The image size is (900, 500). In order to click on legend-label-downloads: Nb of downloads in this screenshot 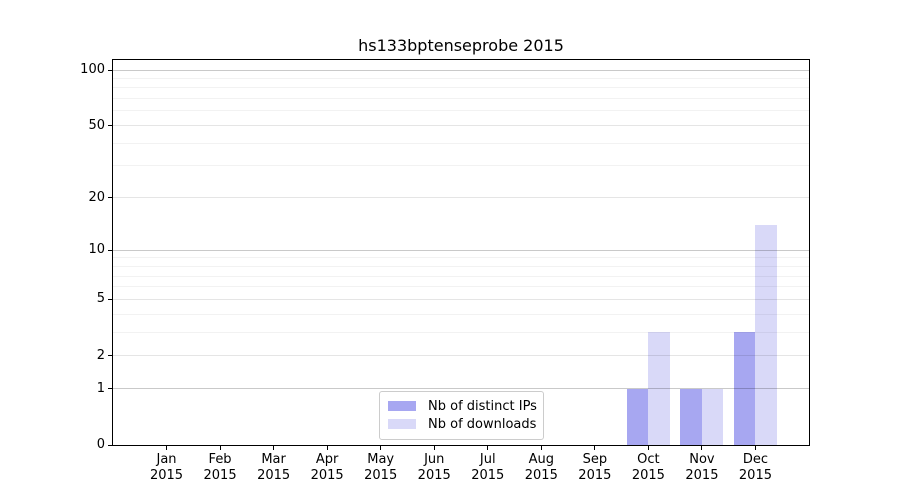, I will do `click(482, 424)`.